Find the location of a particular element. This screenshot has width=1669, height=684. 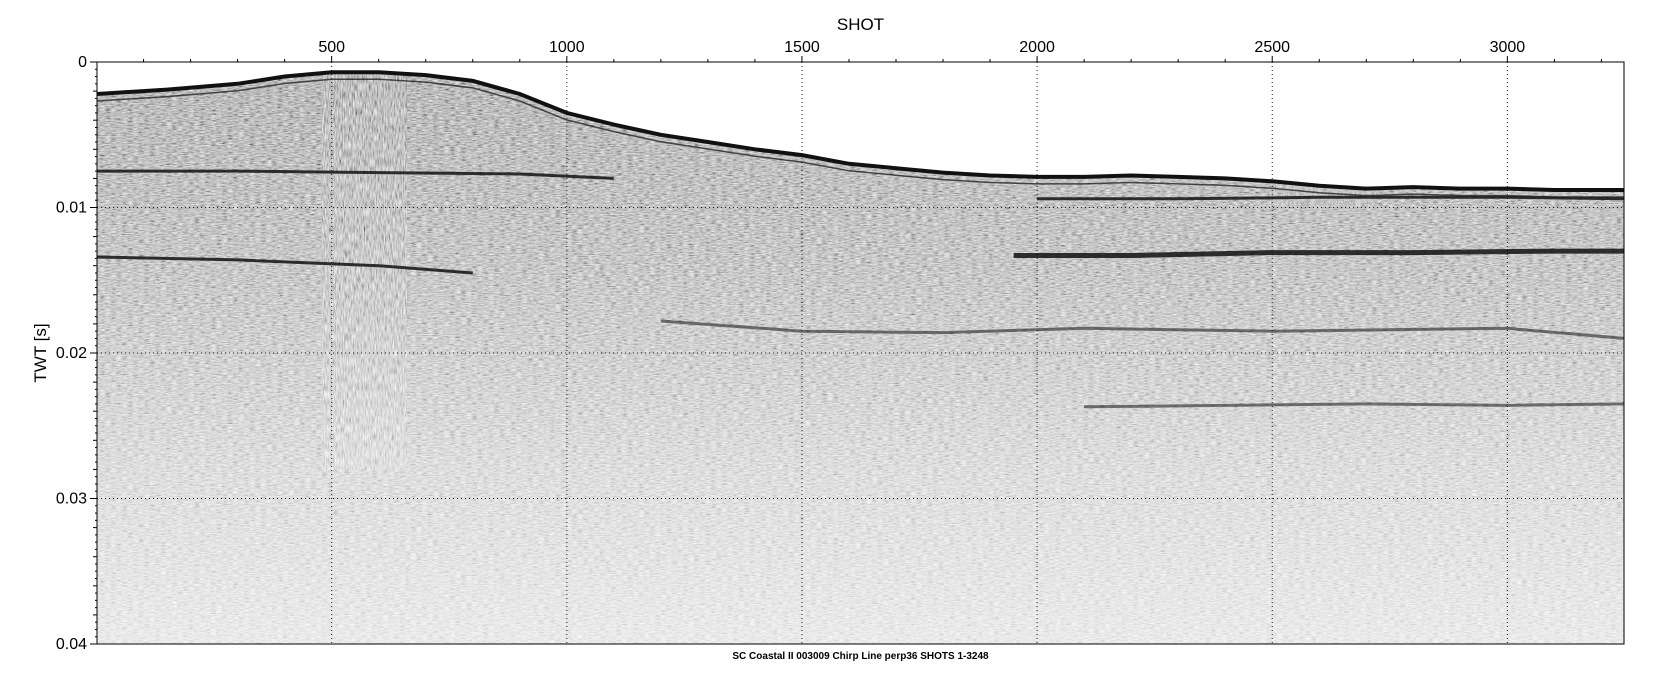

x-tick-label: 2500 is located at coordinates (1272, 47).